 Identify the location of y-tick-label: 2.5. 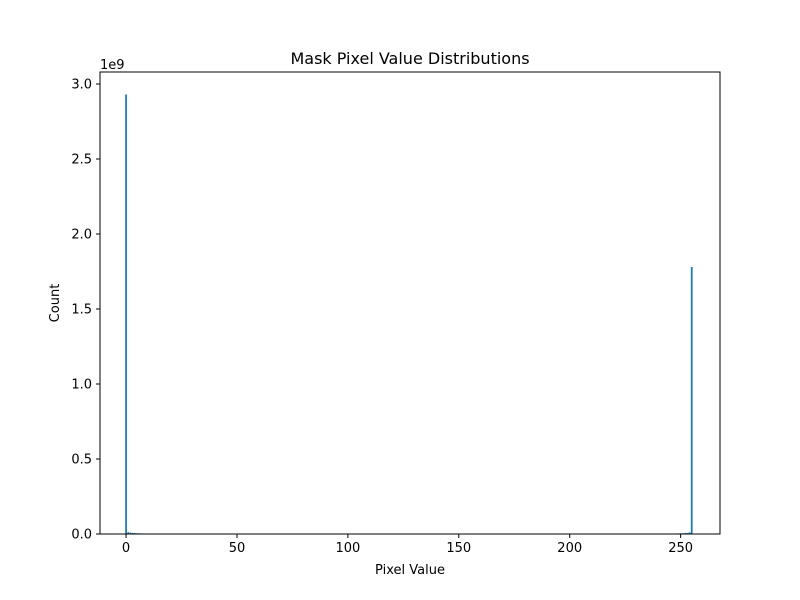
(81, 160).